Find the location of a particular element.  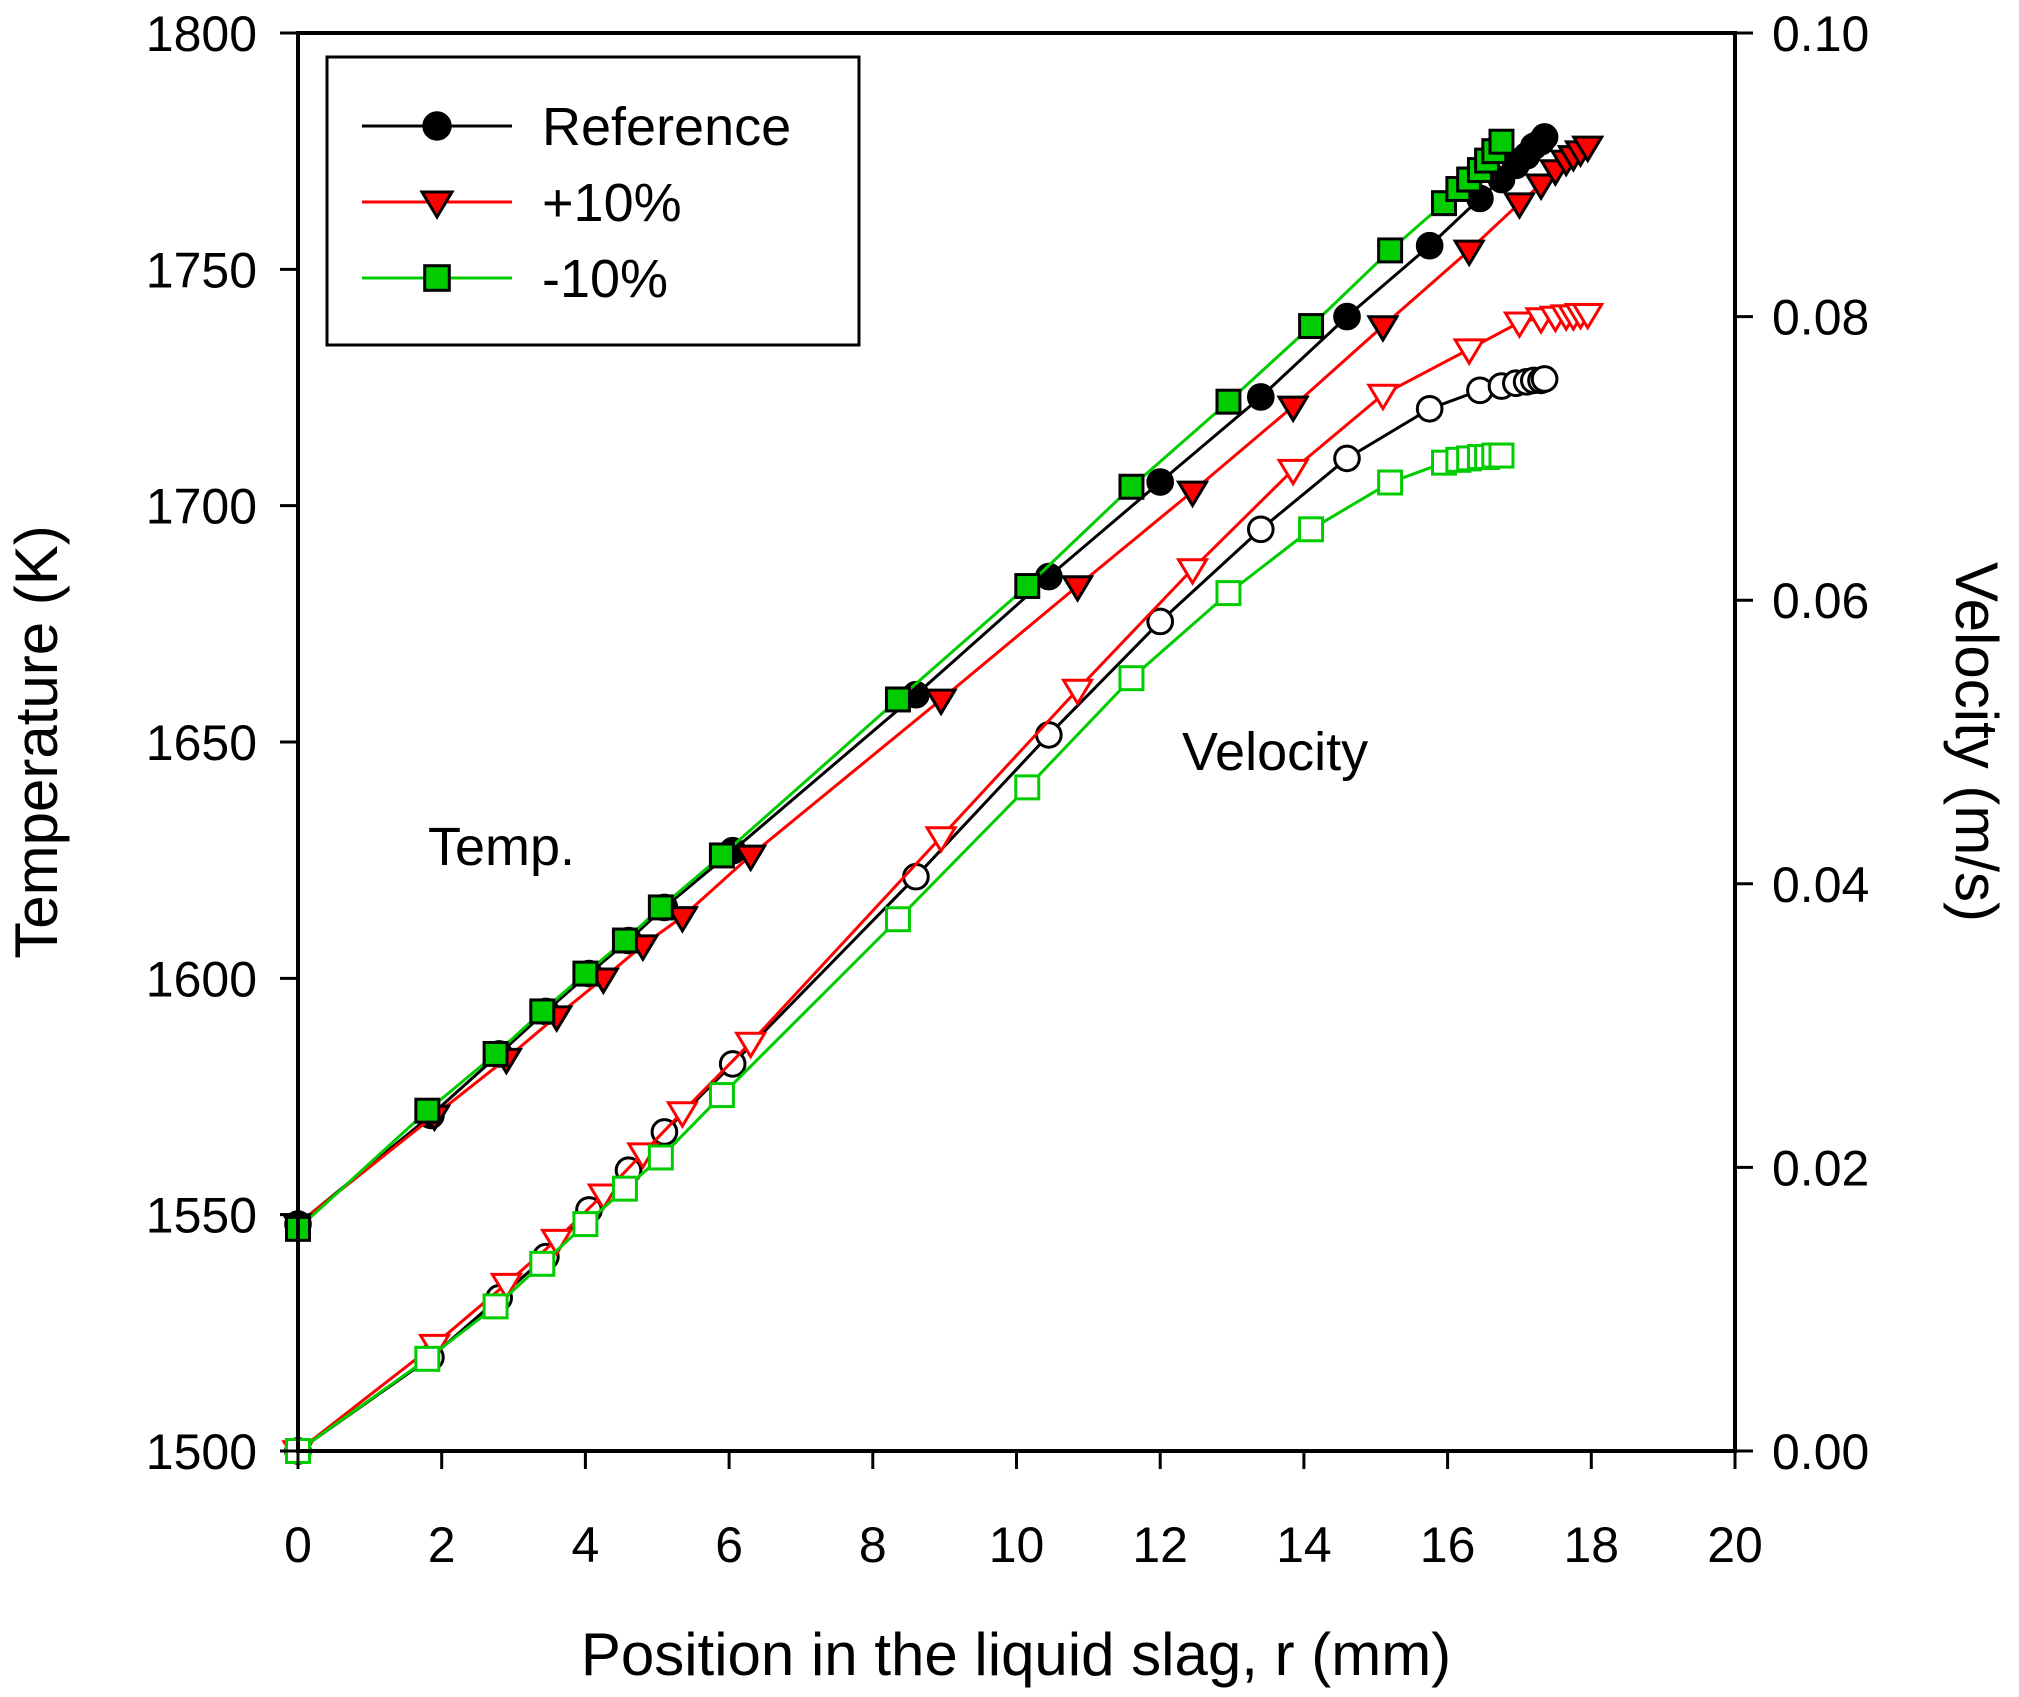

y-axis-ticks: 1500 1550 1600 1650 1700 1750 1800 is located at coordinates (222, 743).